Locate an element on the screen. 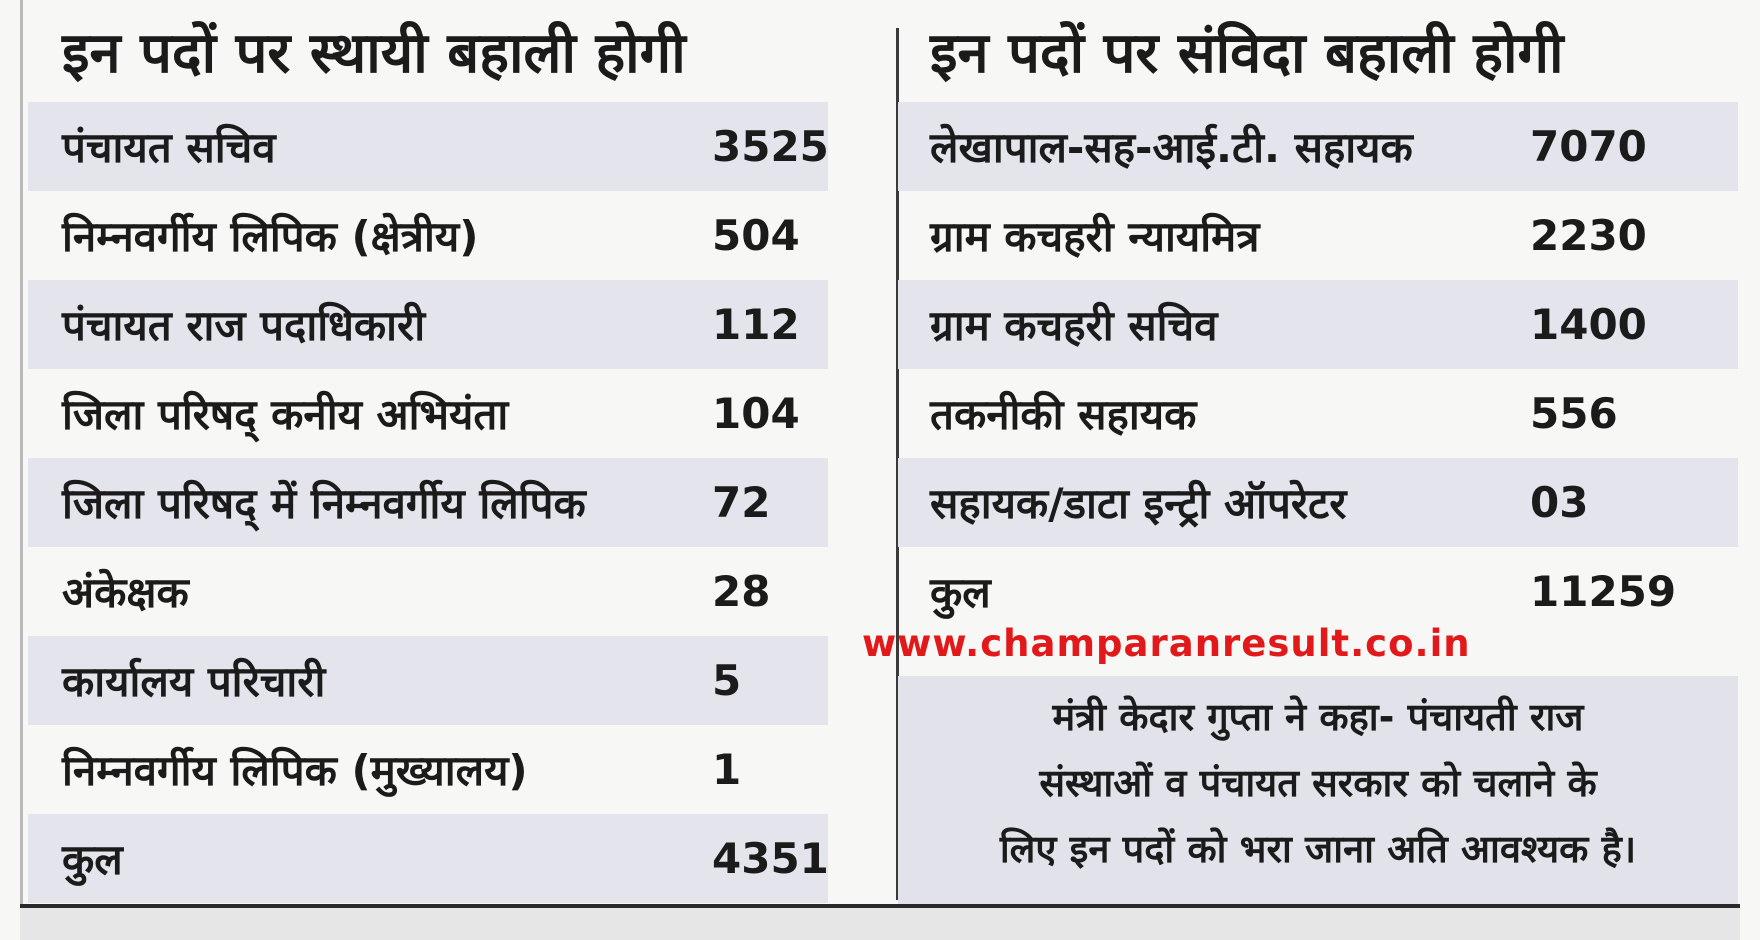 The height and width of the screenshot is (940, 1760). post-count: 1400 is located at coordinates (1588, 324).